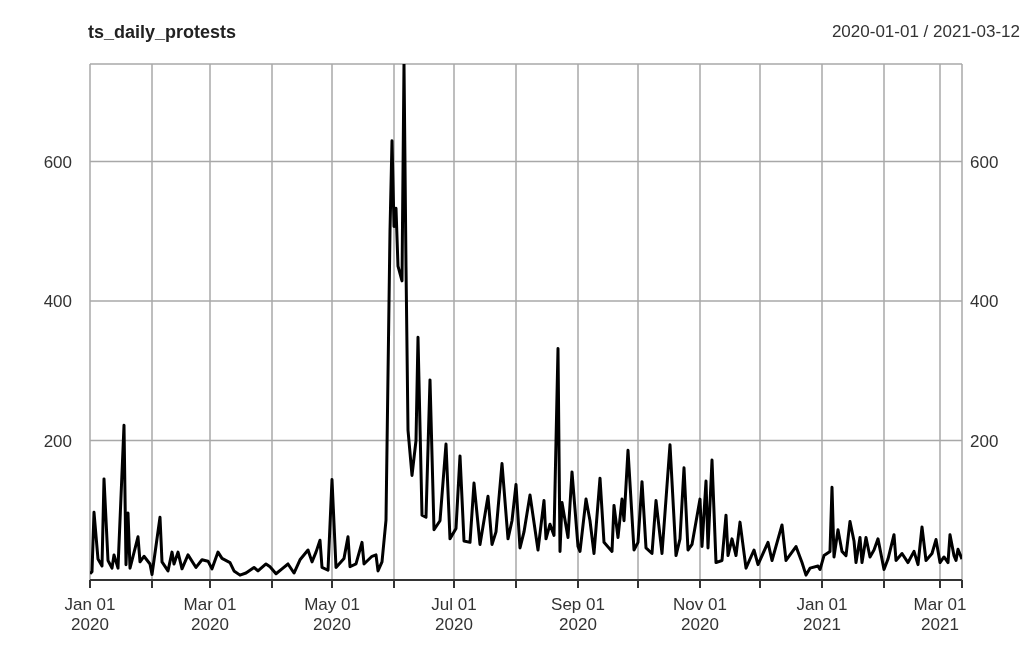 This screenshot has width=1032, height=665. What do you see at coordinates (984, 162) in the screenshot?
I see `y2-tick-label: 600` at bounding box center [984, 162].